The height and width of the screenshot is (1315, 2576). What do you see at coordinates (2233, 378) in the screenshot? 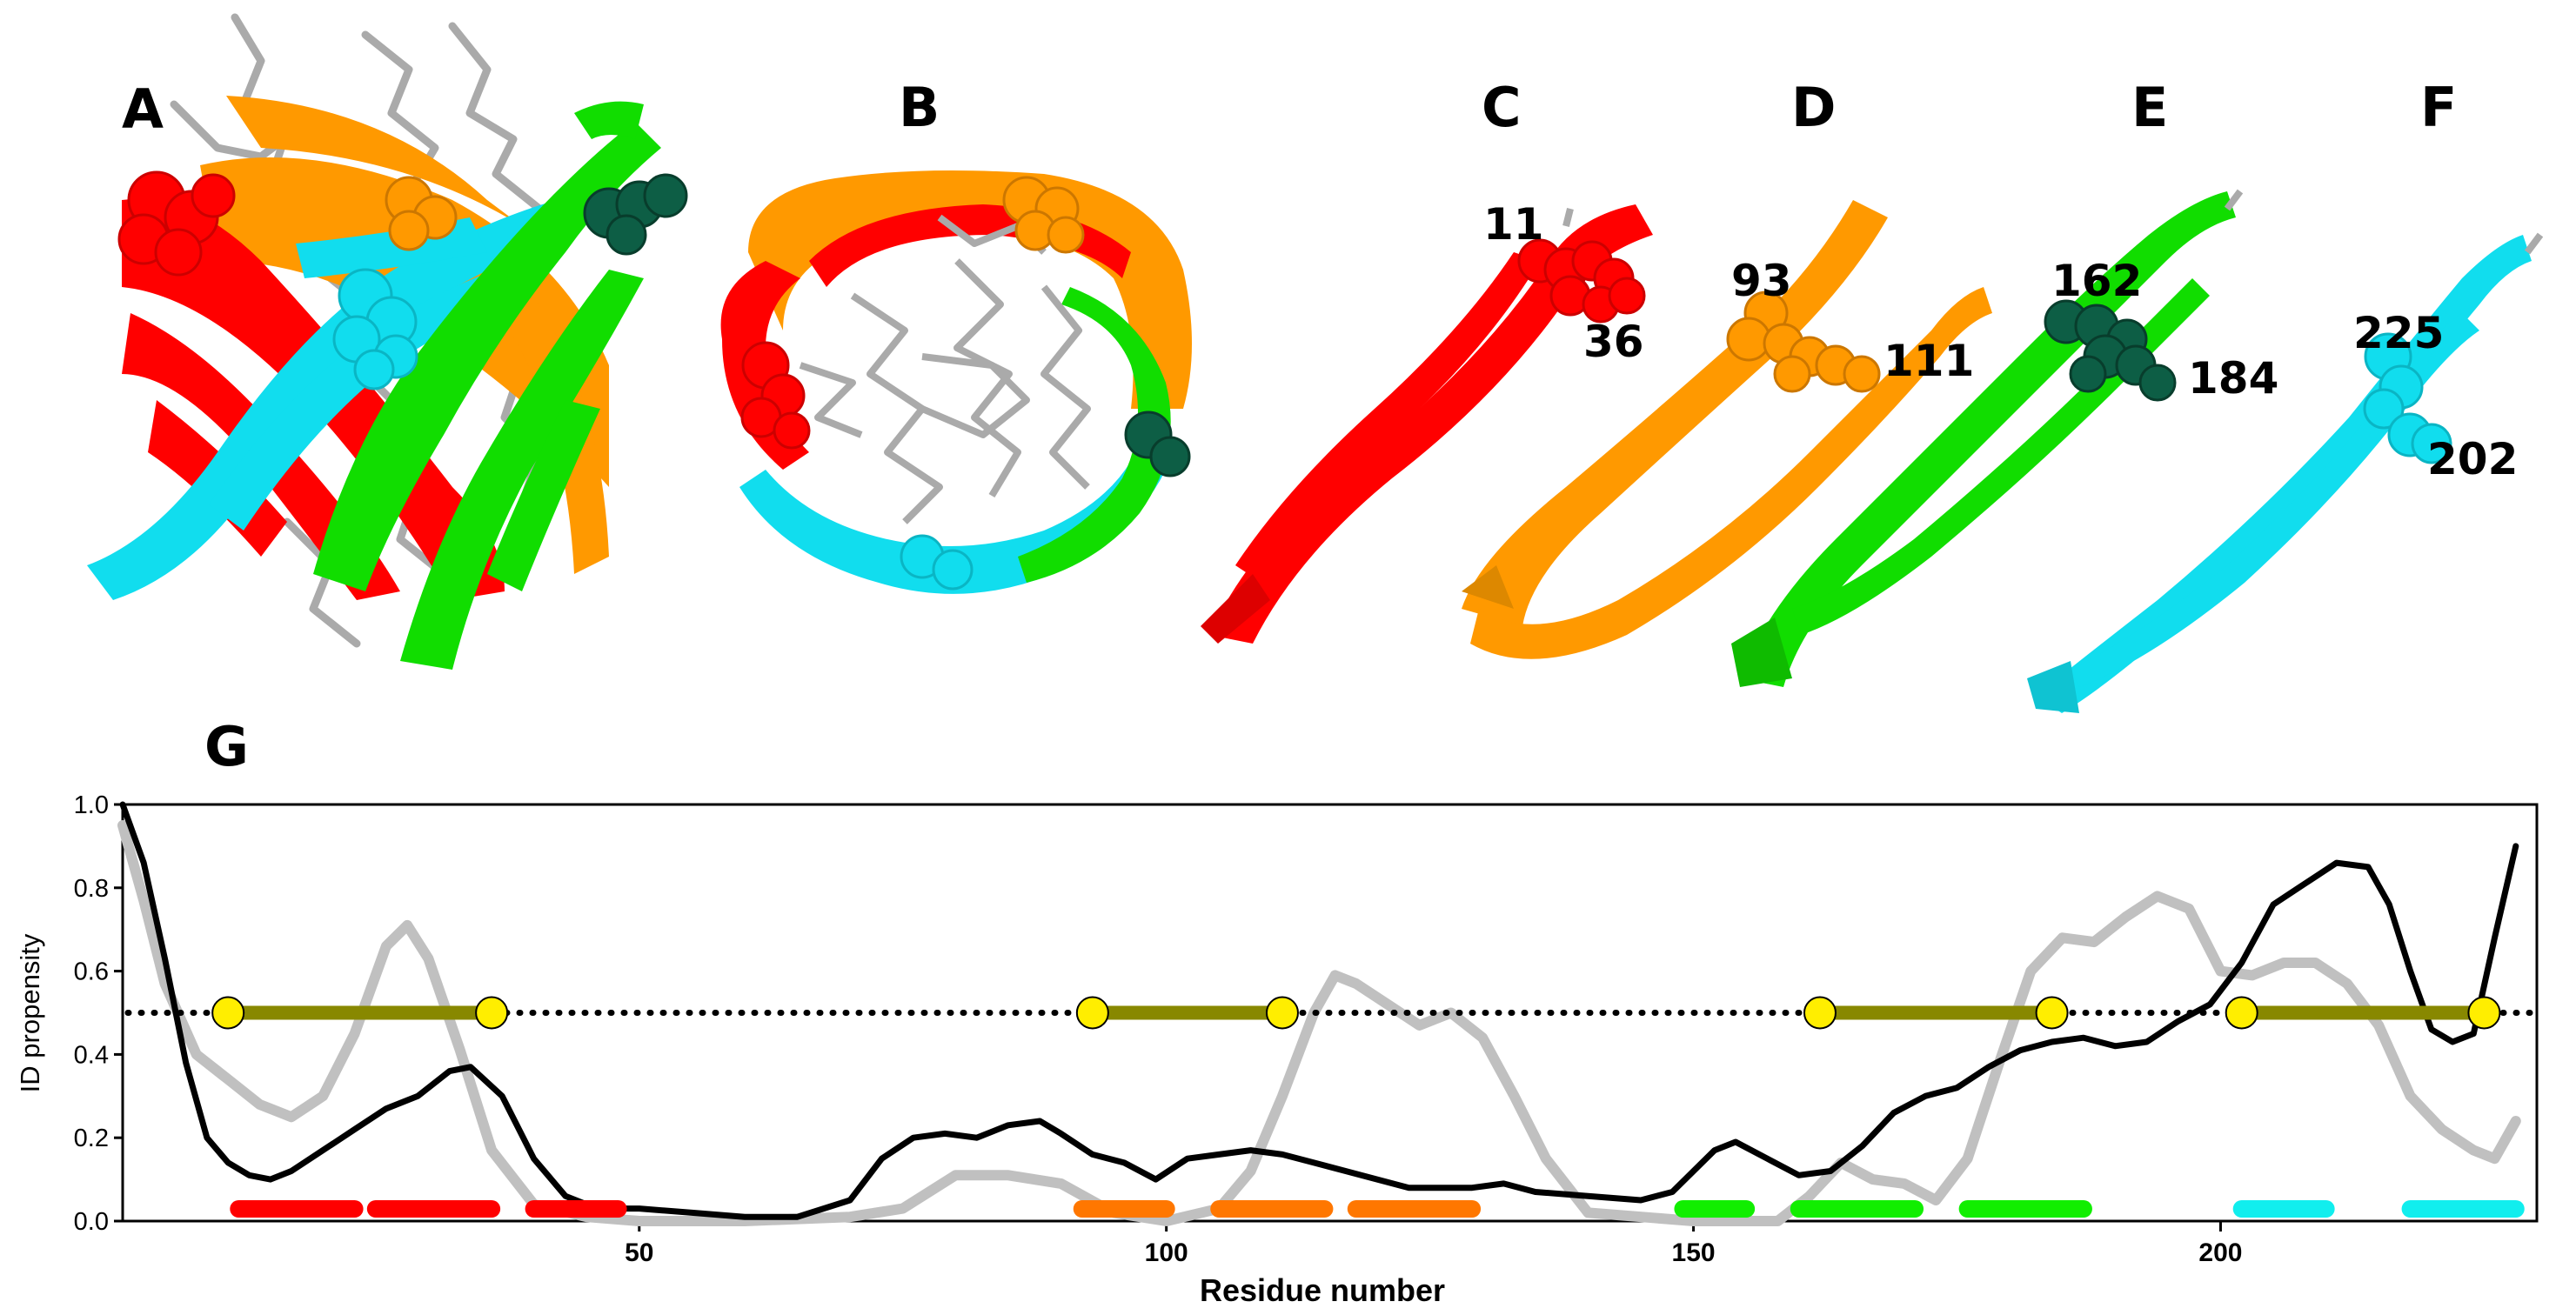
I see `residue-label-184: 184` at bounding box center [2233, 378].